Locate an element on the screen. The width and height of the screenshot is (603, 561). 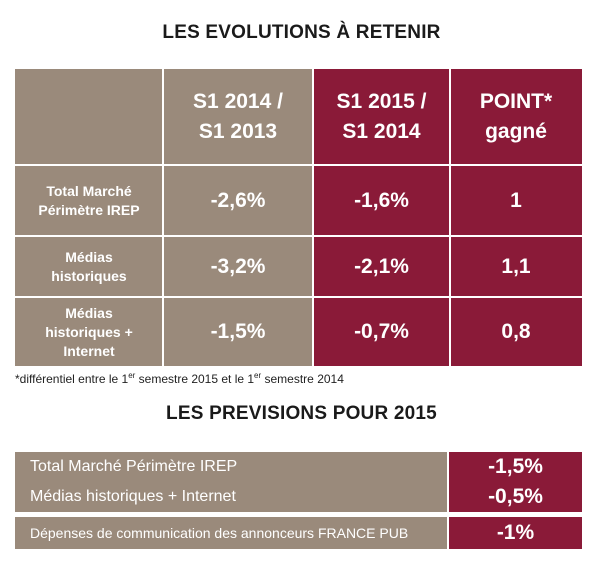
row1-label-line1: Total Marché is located at coordinates (89, 190).